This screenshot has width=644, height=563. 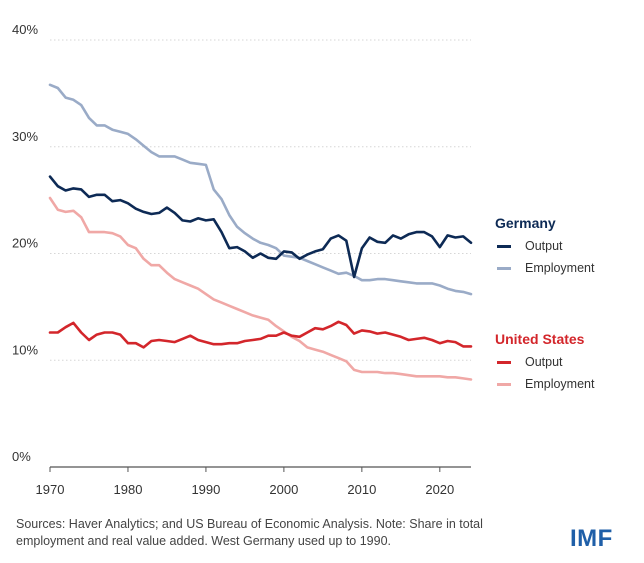 I want to click on y-tick-label: 30%, so click(x=25, y=136).